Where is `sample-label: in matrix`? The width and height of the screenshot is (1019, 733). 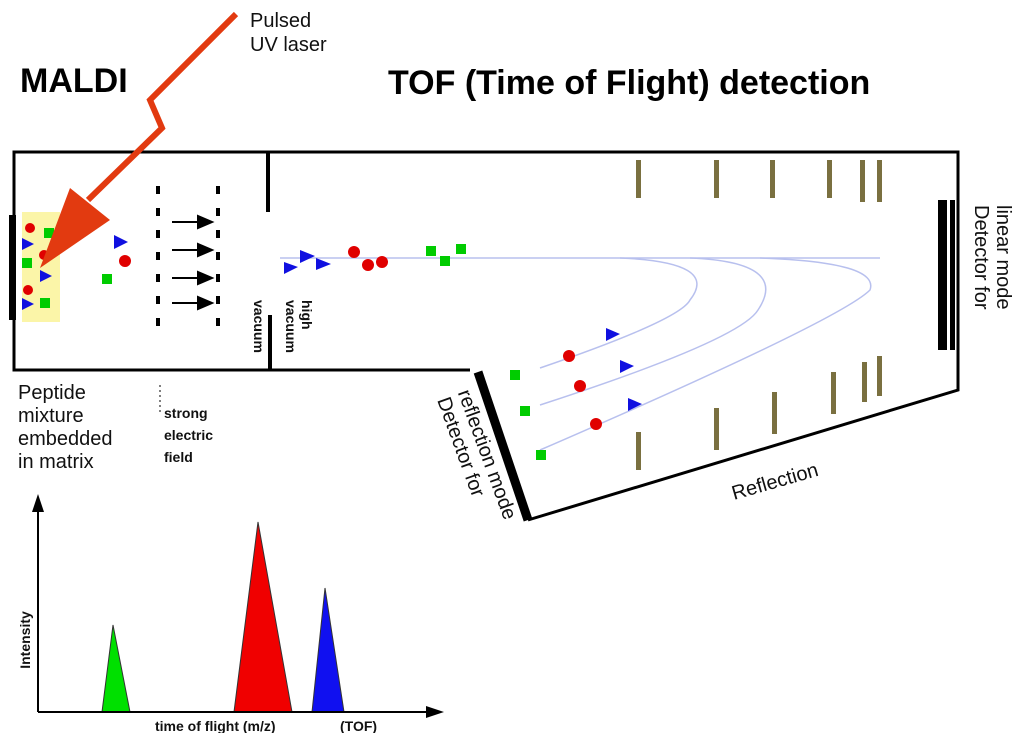 sample-label: in matrix is located at coordinates (56, 462).